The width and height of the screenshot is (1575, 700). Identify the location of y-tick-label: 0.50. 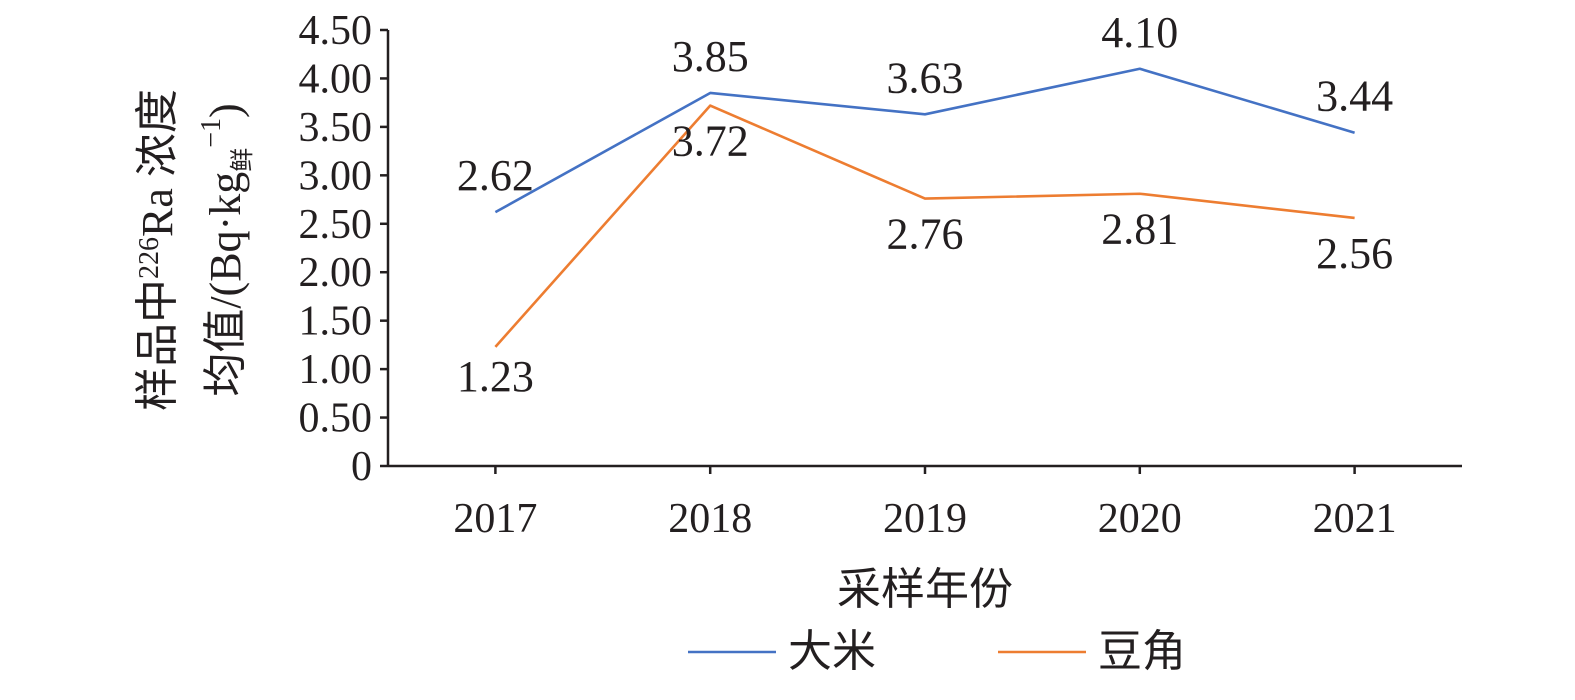
(336, 419).